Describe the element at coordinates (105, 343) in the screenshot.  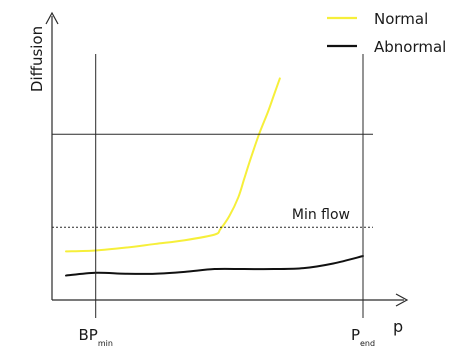
I see `x-marker-label-sub: min` at that location.